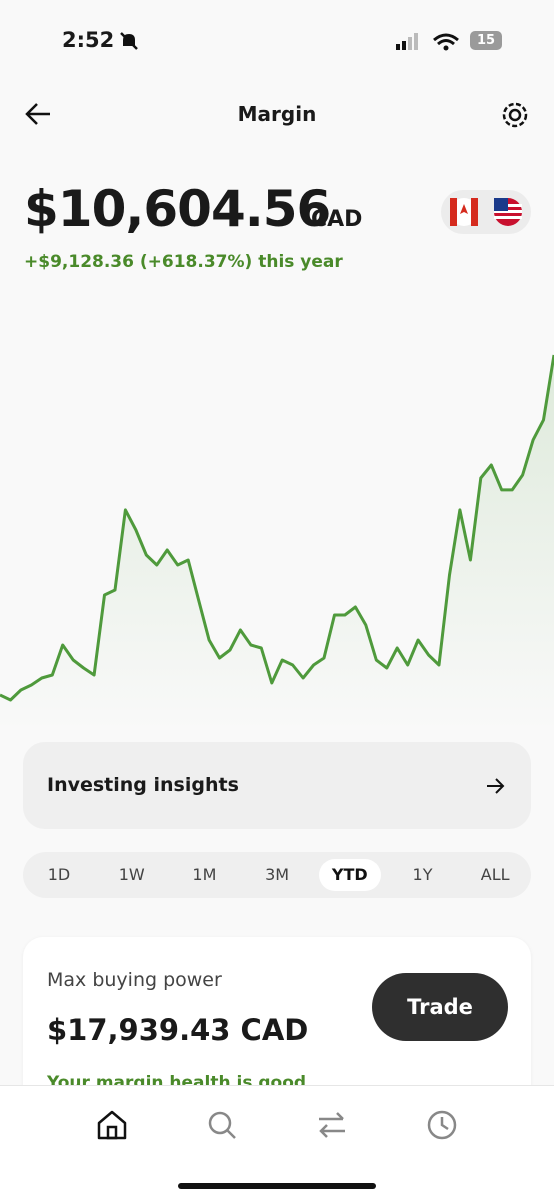  Describe the element at coordinates (277, 785) in the screenshot. I see `insights-card: Investing insights` at that location.